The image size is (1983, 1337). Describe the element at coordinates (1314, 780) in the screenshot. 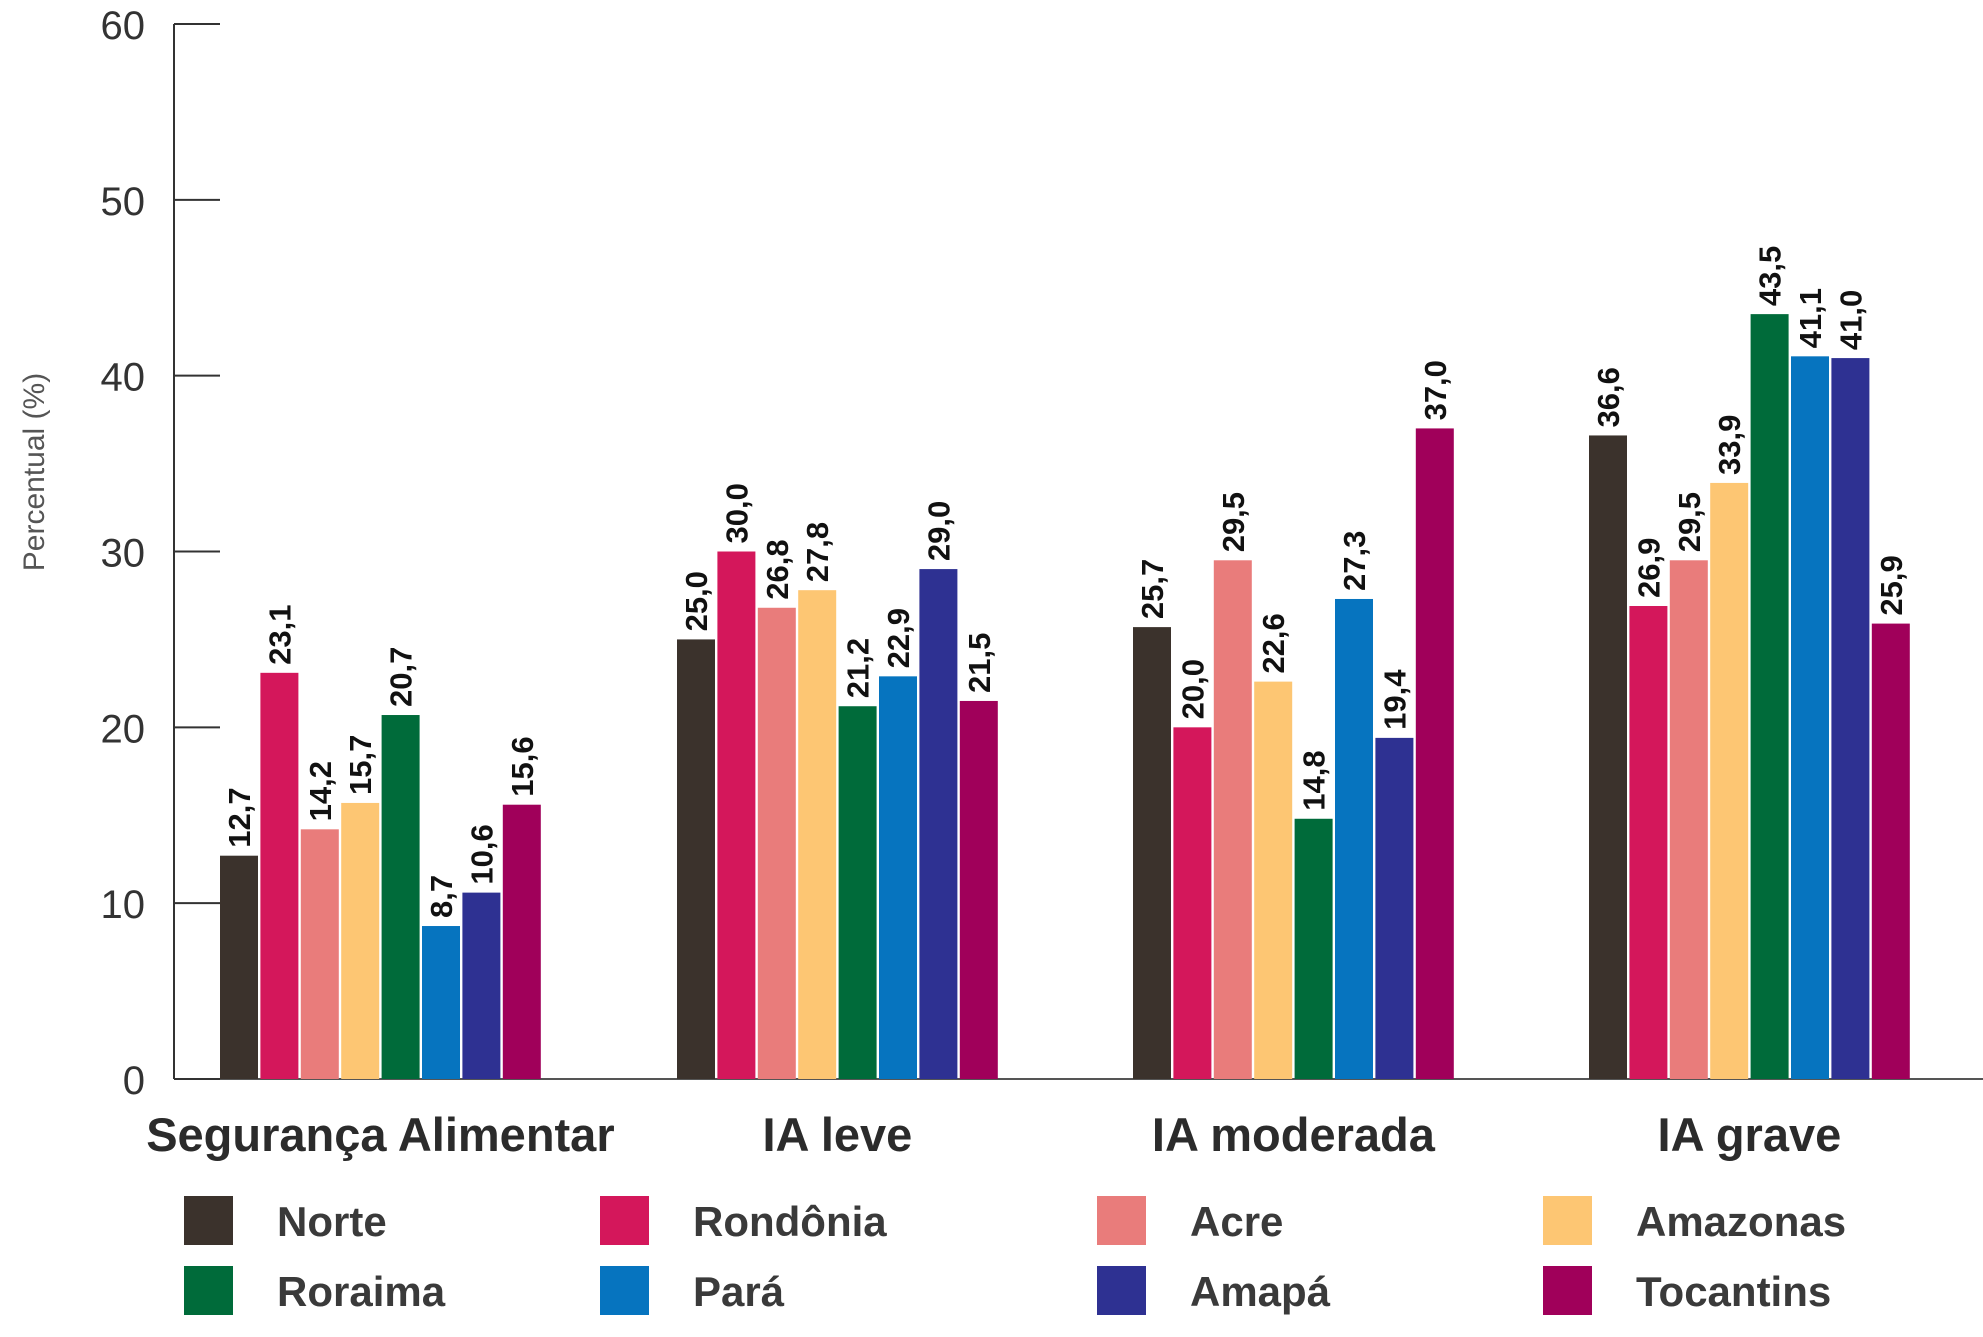

I see `data-label: 14,8` at that location.